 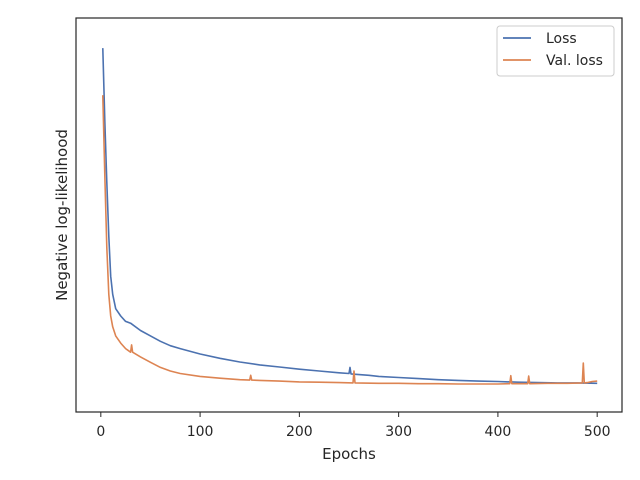 What do you see at coordinates (353, 426) in the screenshot?
I see `x-axis: 0 100 200 300 400 500` at bounding box center [353, 426].